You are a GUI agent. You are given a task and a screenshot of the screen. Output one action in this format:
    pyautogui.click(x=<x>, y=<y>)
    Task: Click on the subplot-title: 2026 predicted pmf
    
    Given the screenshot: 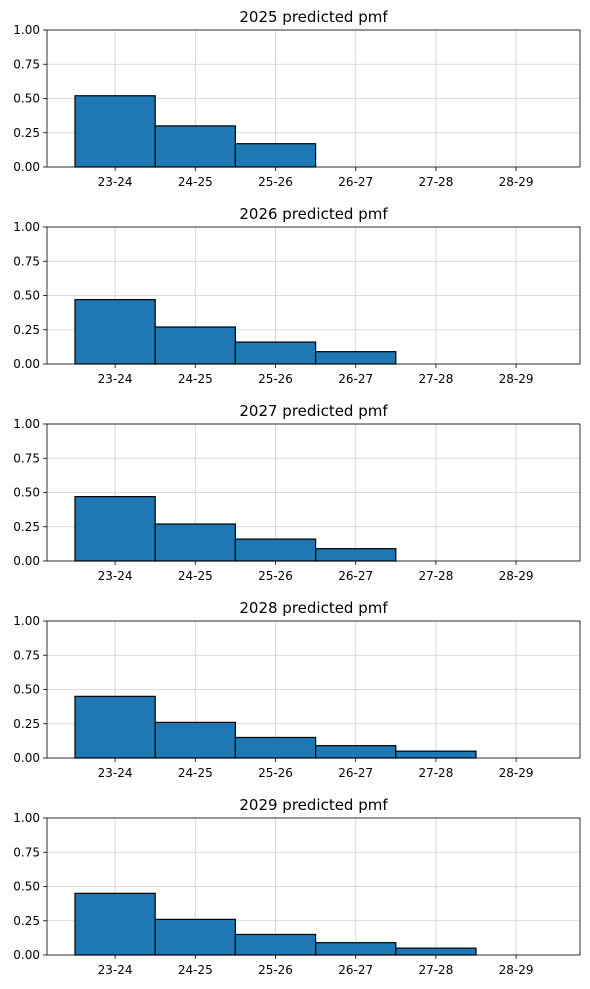 What is the action you would take?
    pyautogui.click(x=313, y=214)
    